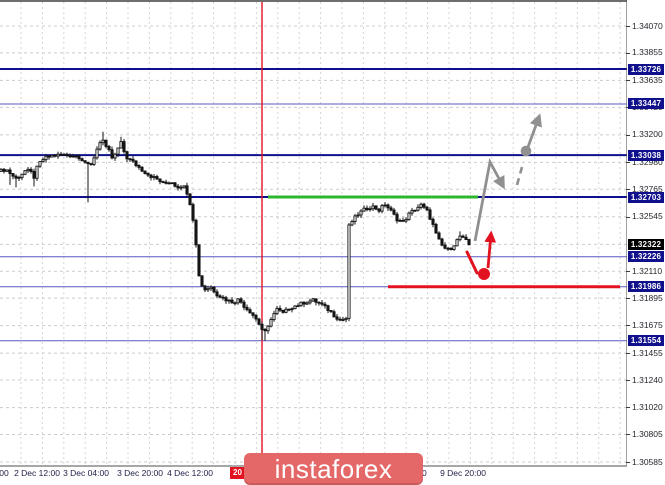  Describe the element at coordinates (86, 473) in the screenshot. I see `time-axis-label: 3 Dec 04:00` at that location.